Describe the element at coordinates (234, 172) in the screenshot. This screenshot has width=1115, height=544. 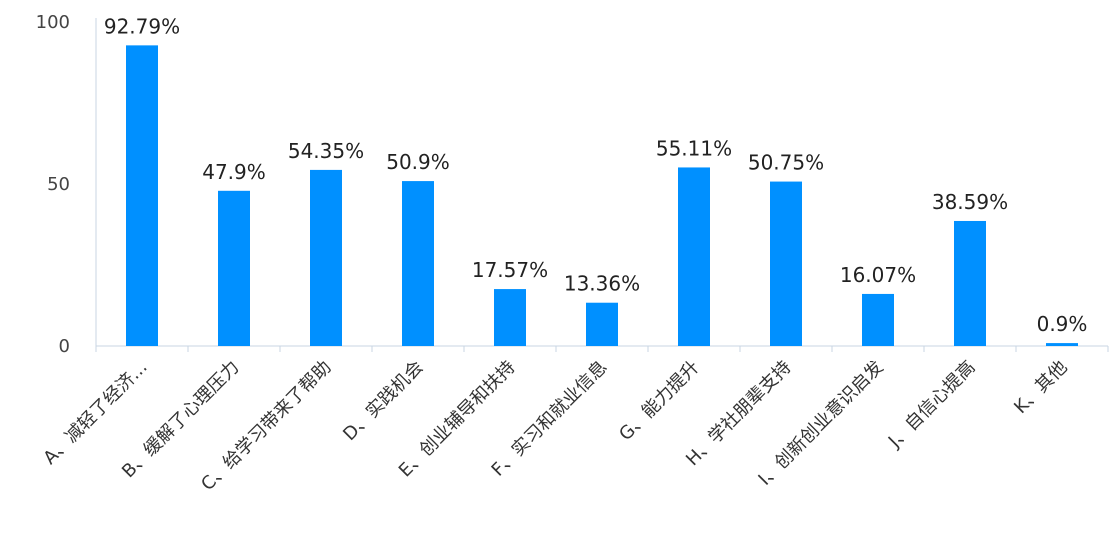
I see `data-label: 47.9%` at that location.